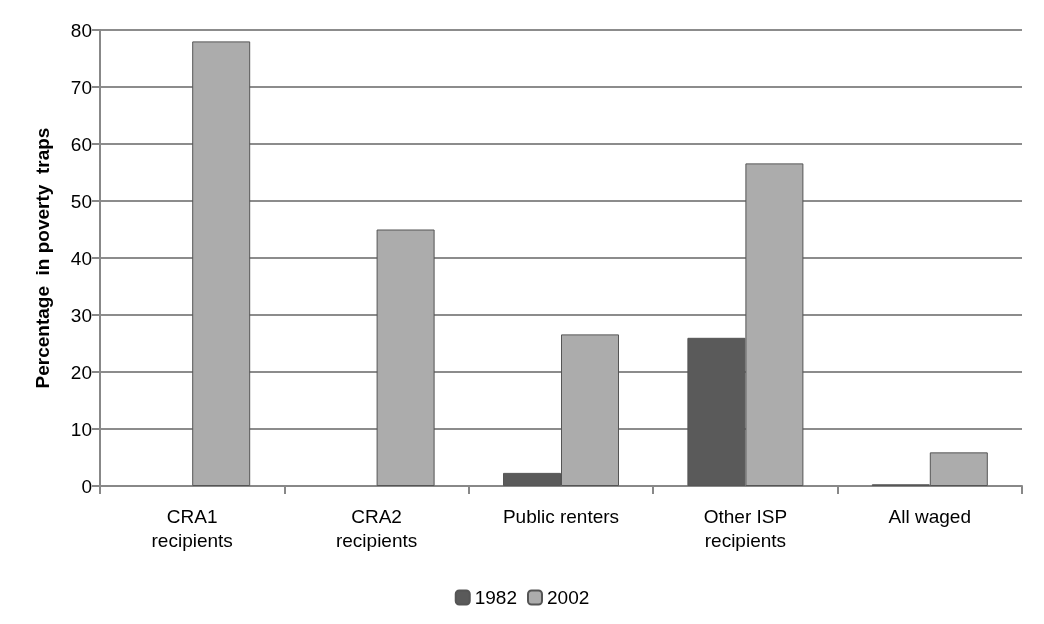  I want to click on y-tick-label: 60, so click(81, 144).